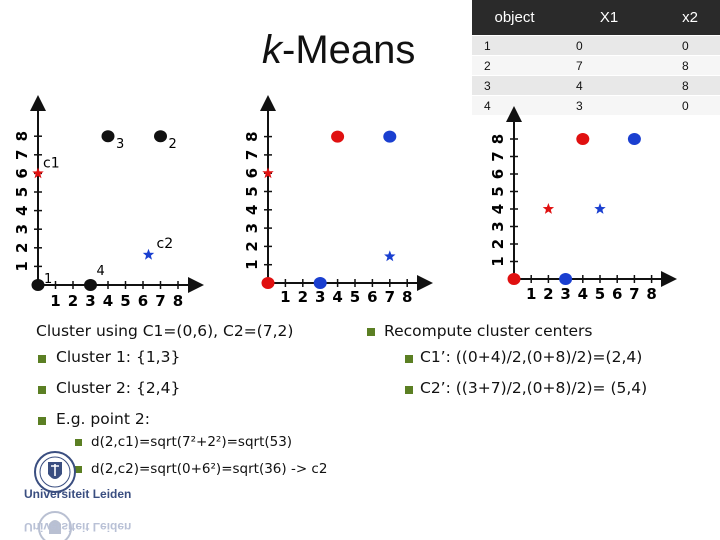  I want to click on table-header: object X1 x2, so click(596, 18).